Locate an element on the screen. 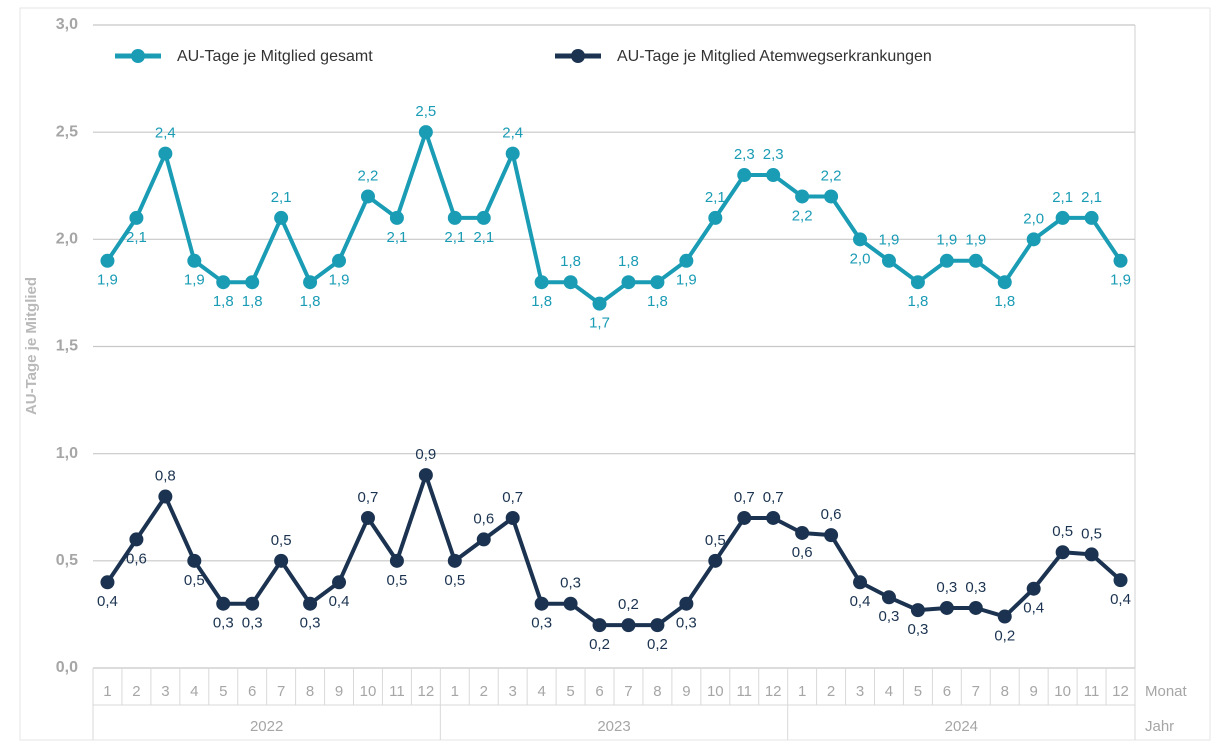 The image size is (1217, 749). data-label: 2,2 is located at coordinates (802, 215).